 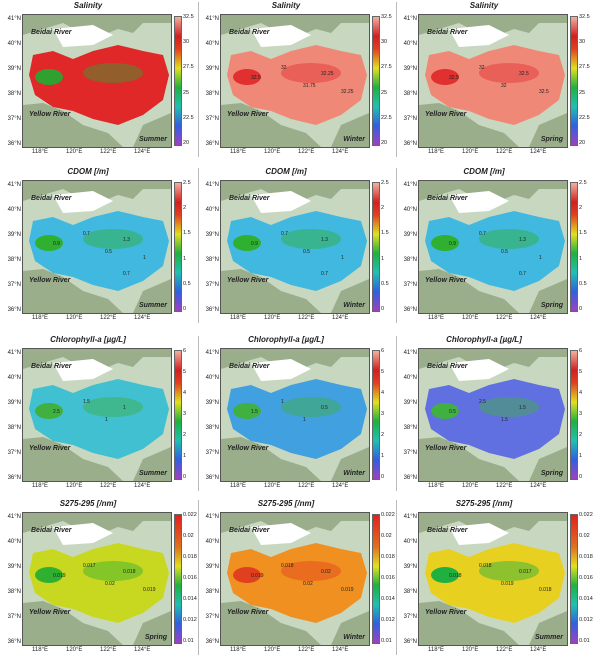 What do you see at coordinates (272, 318) in the screenshot?
I see `lon-label: 120°E` at bounding box center [272, 318].